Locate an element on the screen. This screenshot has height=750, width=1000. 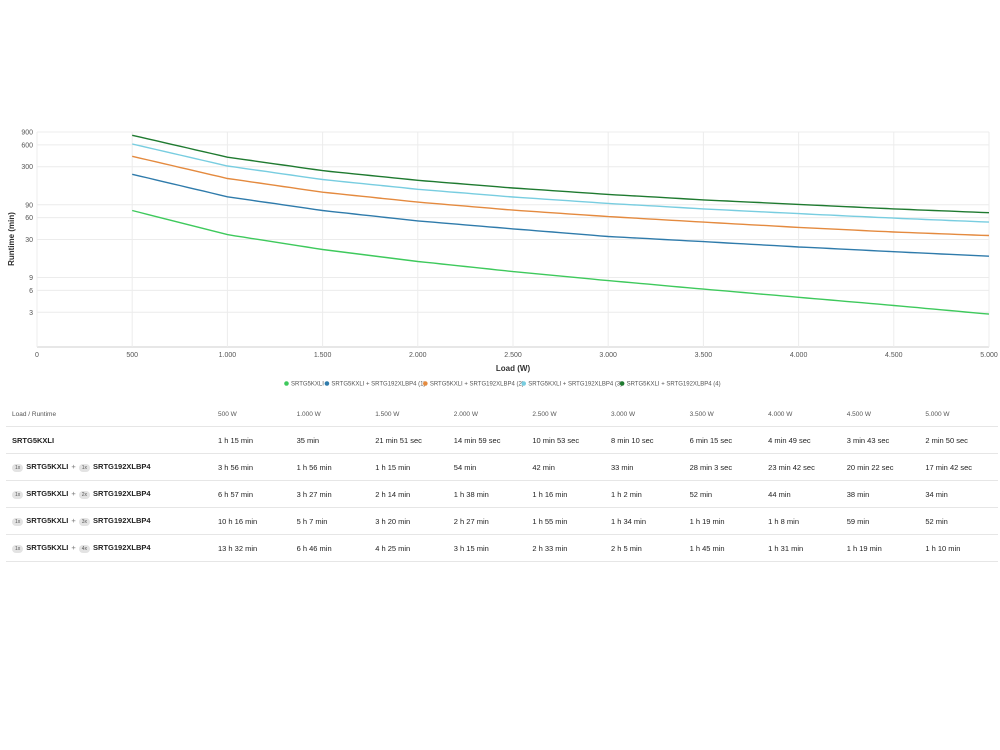
table-header-cell: 3.500 W is located at coordinates (723, 414).